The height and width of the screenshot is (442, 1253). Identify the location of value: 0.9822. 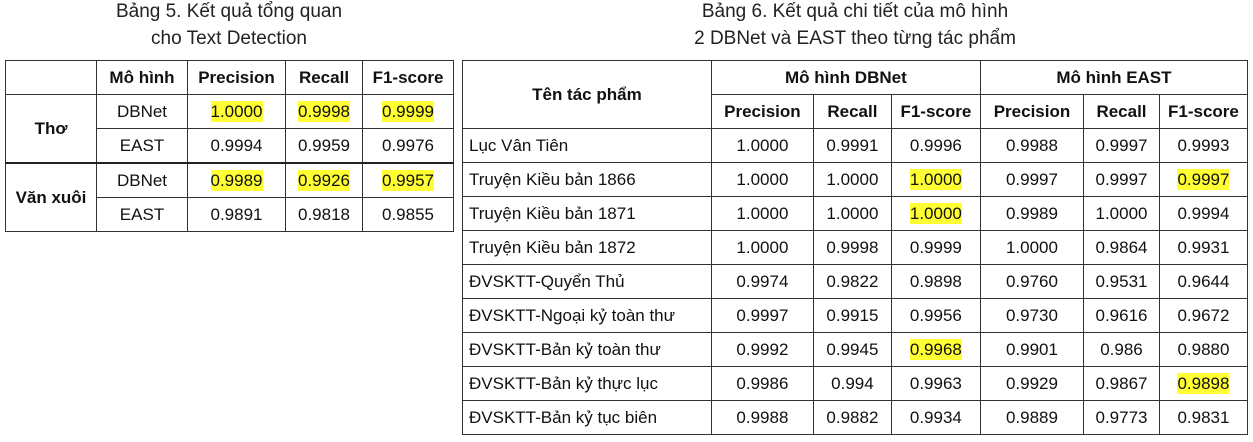
(852, 281).